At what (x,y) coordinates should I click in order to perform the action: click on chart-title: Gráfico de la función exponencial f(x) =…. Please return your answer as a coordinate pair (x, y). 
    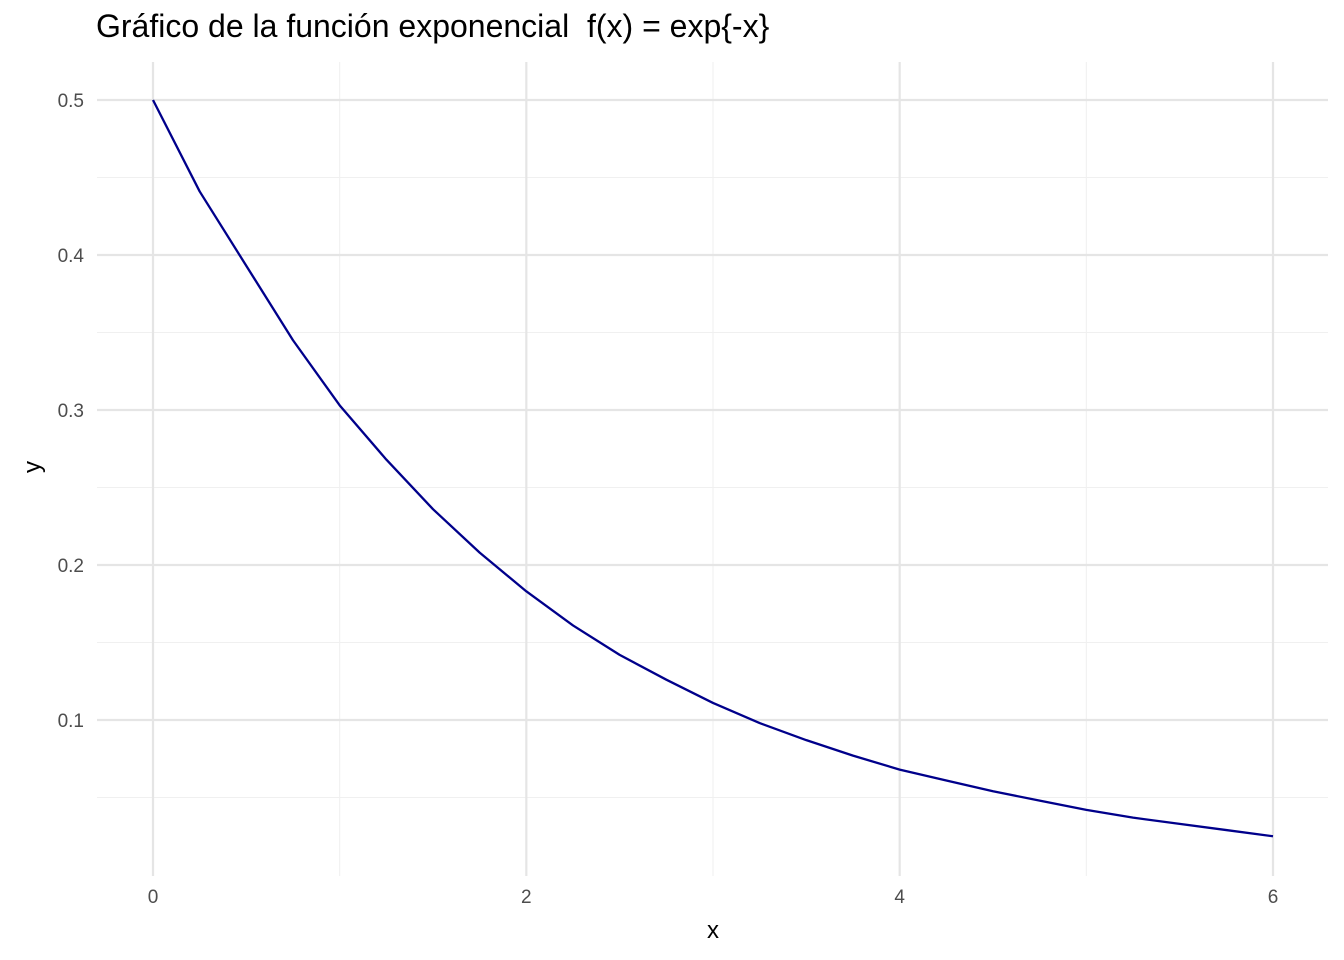
    Looking at the image, I should click on (433, 26).